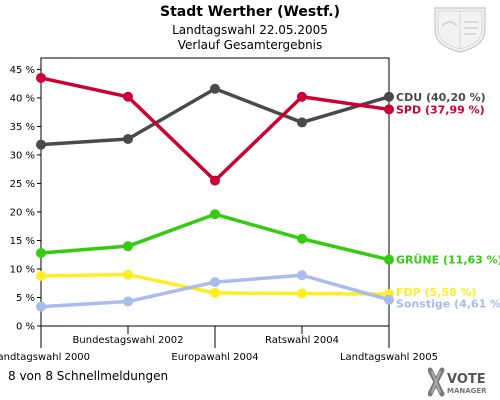 The width and height of the screenshot is (500, 400). I want to click on chart-subtitle-election: Landtagswahl 22.05.2005, so click(250, 30).